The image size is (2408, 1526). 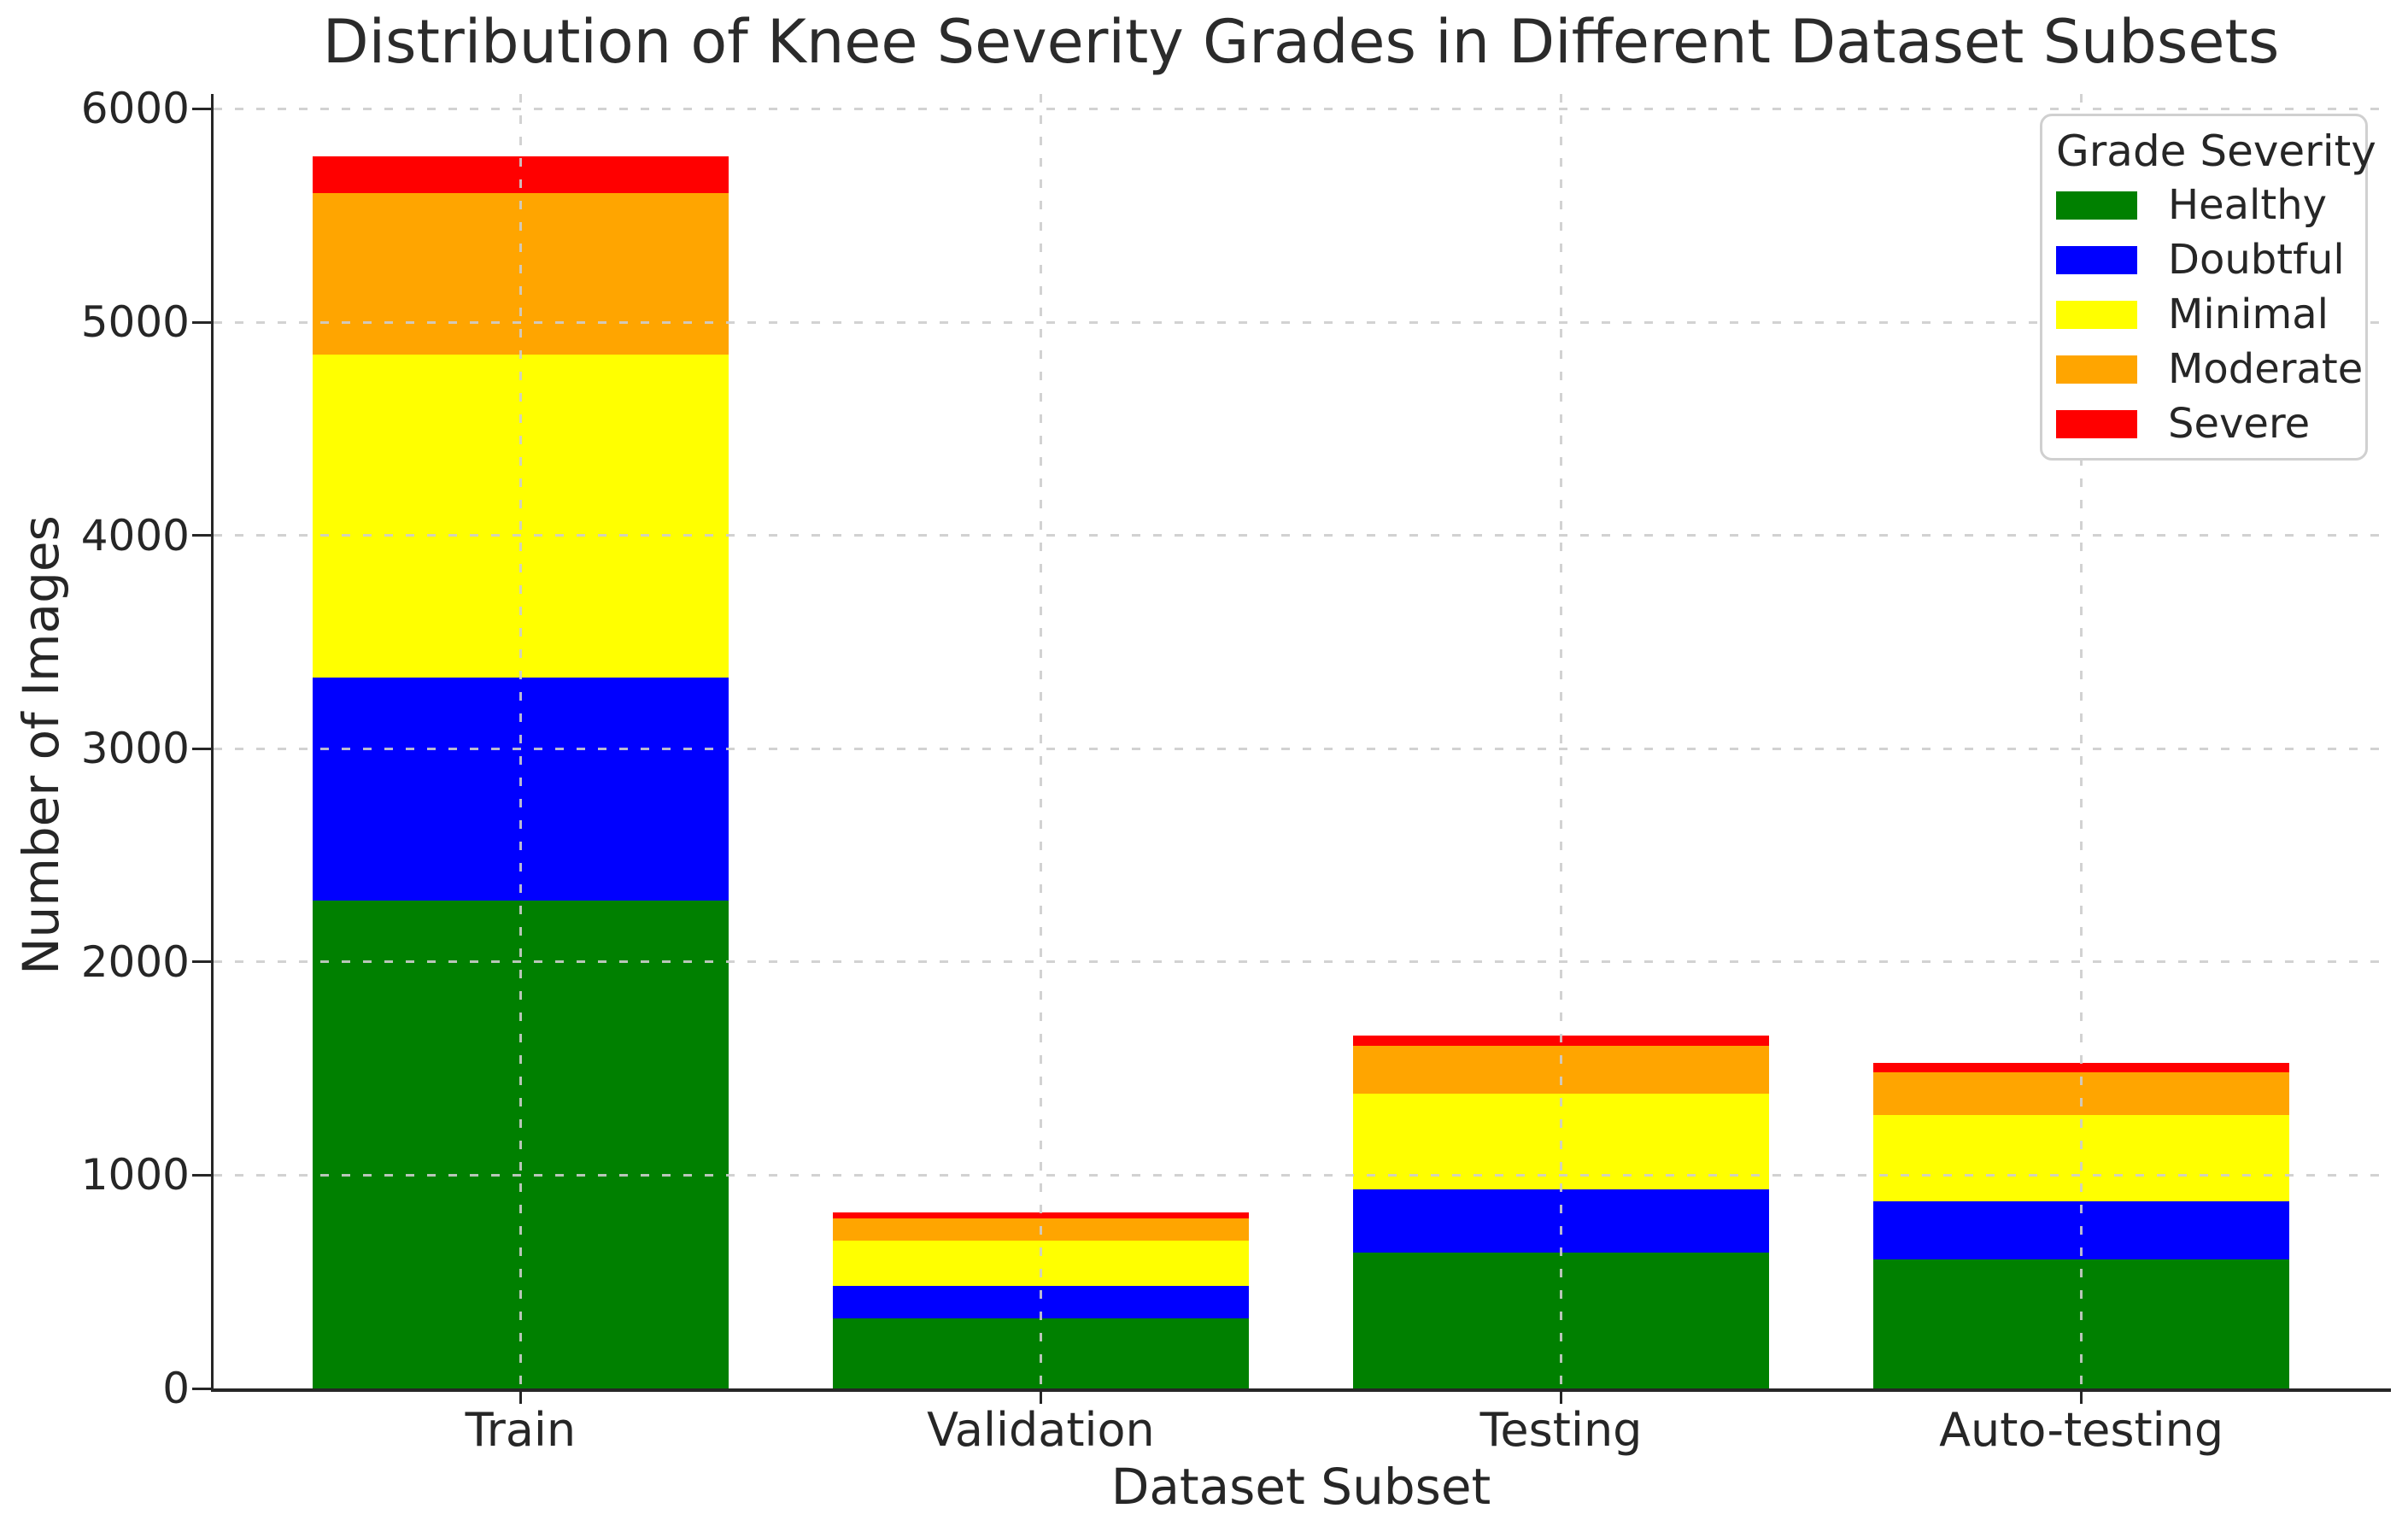 What do you see at coordinates (1040, 741) in the screenshot?
I see `bar-validation` at bounding box center [1040, 741].